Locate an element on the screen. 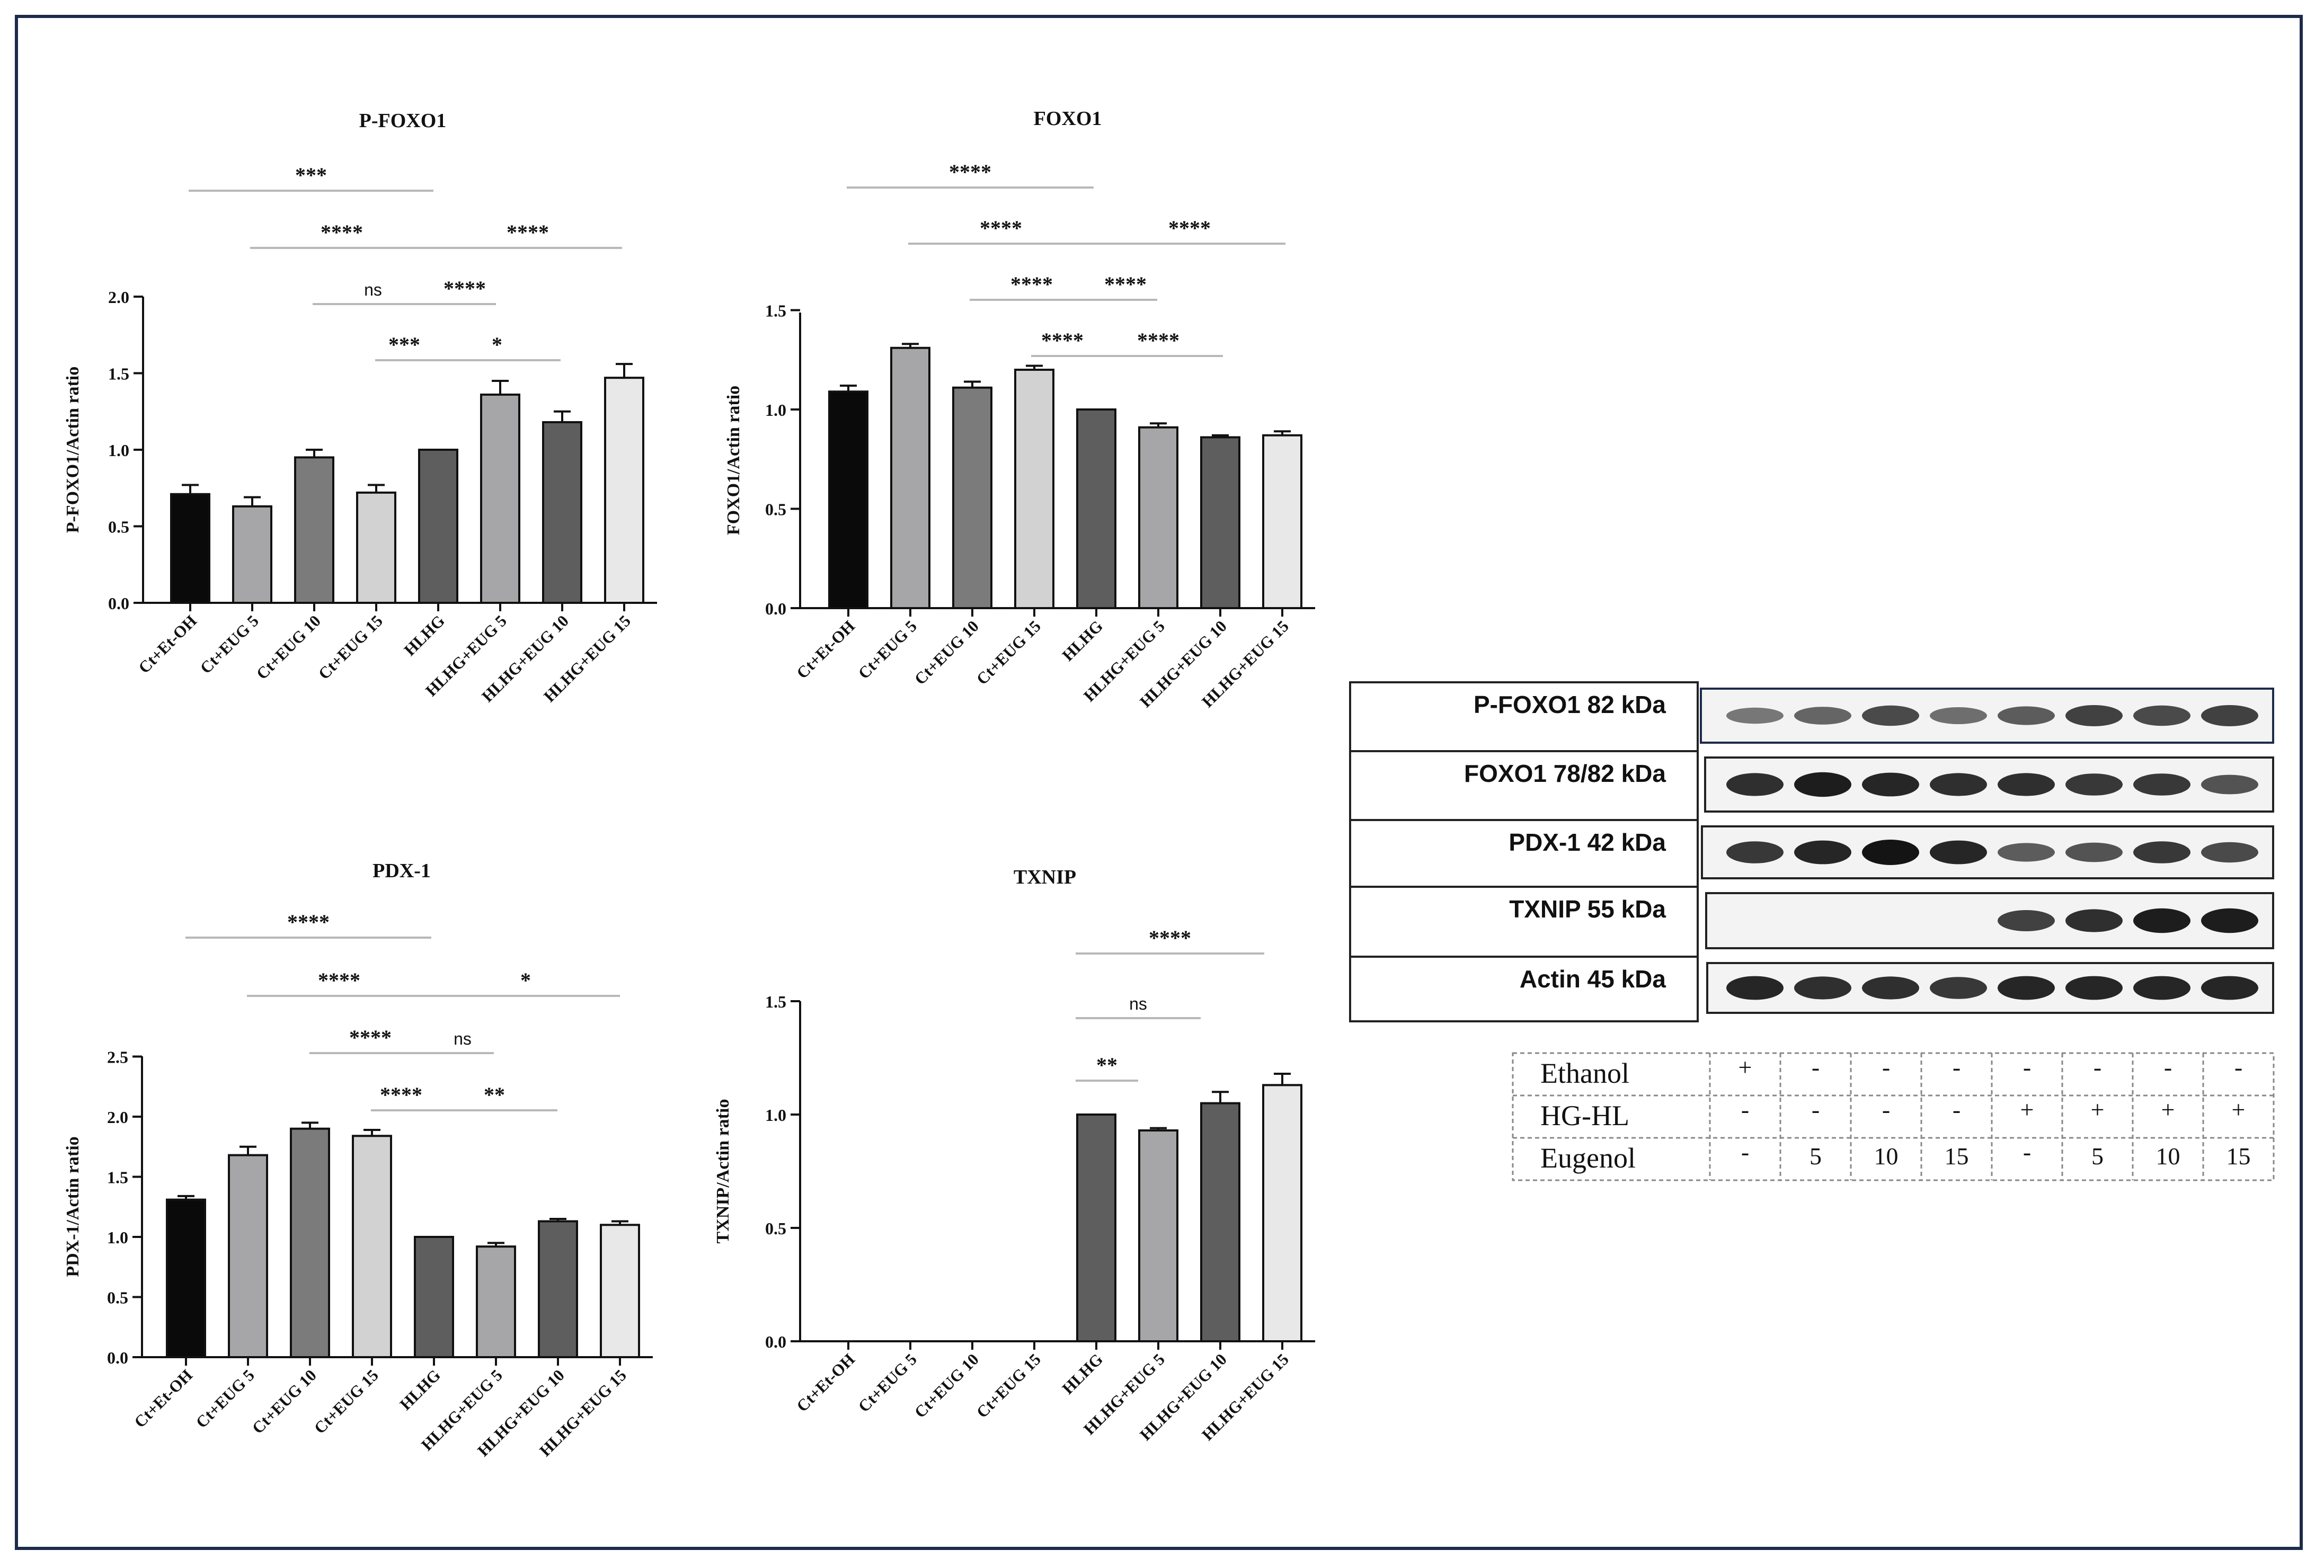  table-row-label: HG-HL is located at coordinates (1585, 1116).